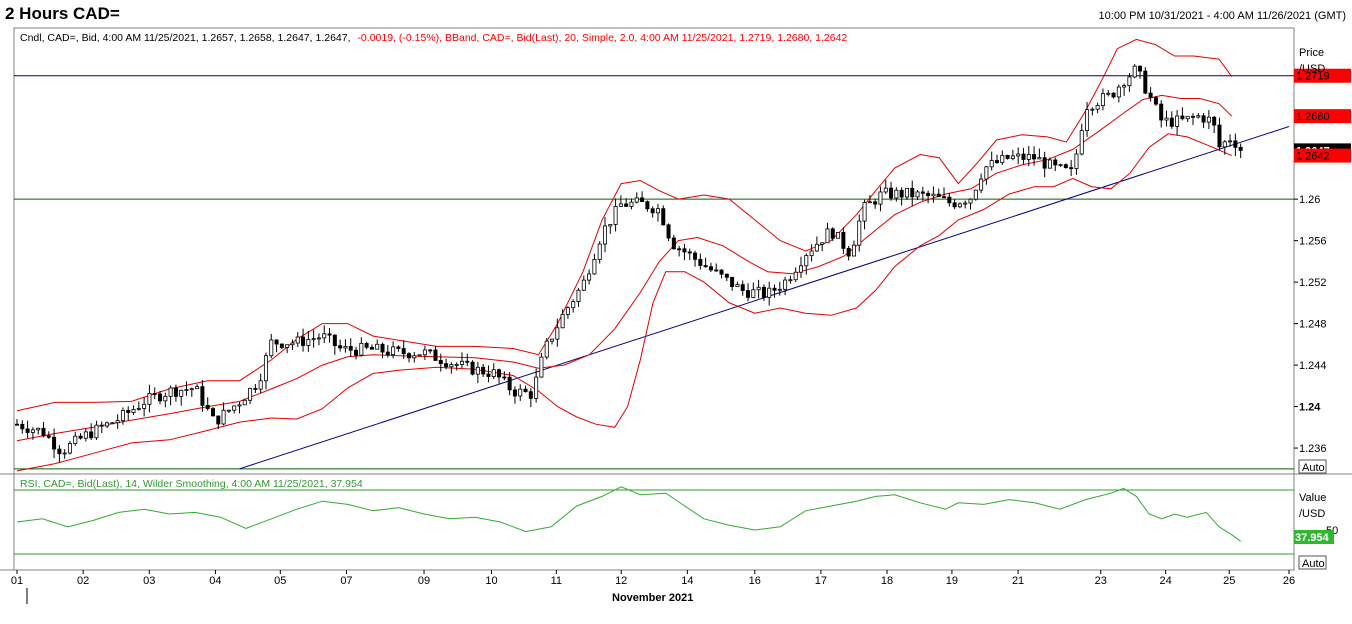 The width and height of the screenshot is (1352, 624). What do you see at coordinates (1313, 325) in the screenshot?
I see `price-tick-label: 1.248` at bounding box center [1313, 325].